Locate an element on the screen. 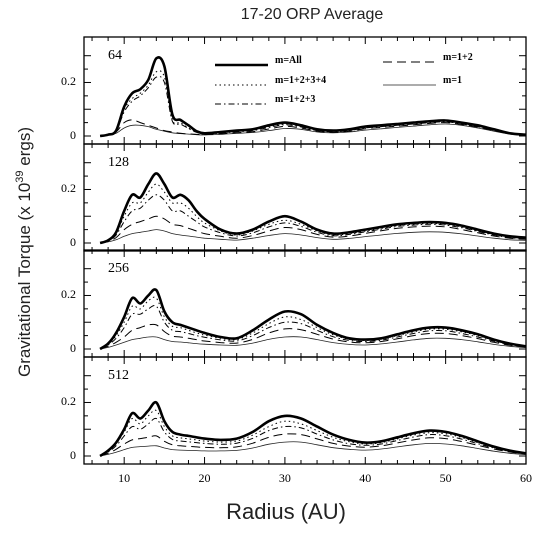  panel-label: 256 is located at coordinates (118, 268).